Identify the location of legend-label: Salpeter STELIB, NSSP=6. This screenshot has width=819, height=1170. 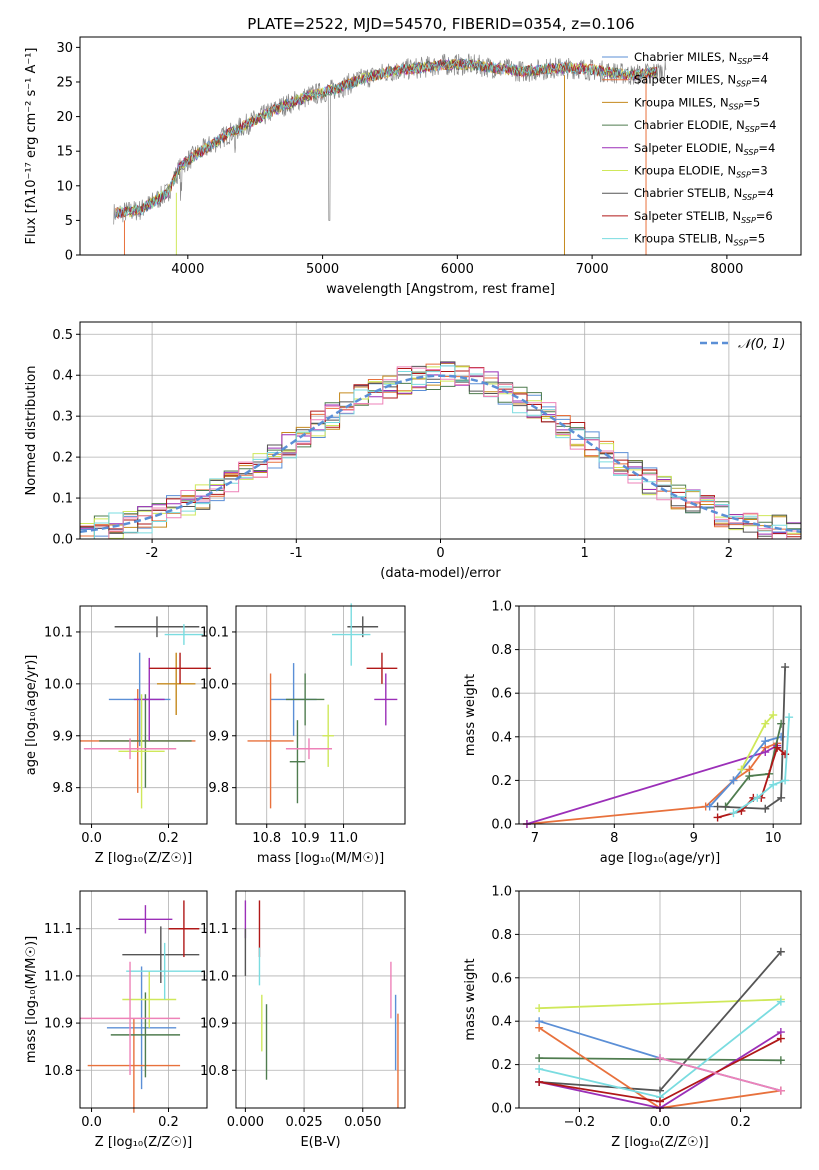
(703, 217).